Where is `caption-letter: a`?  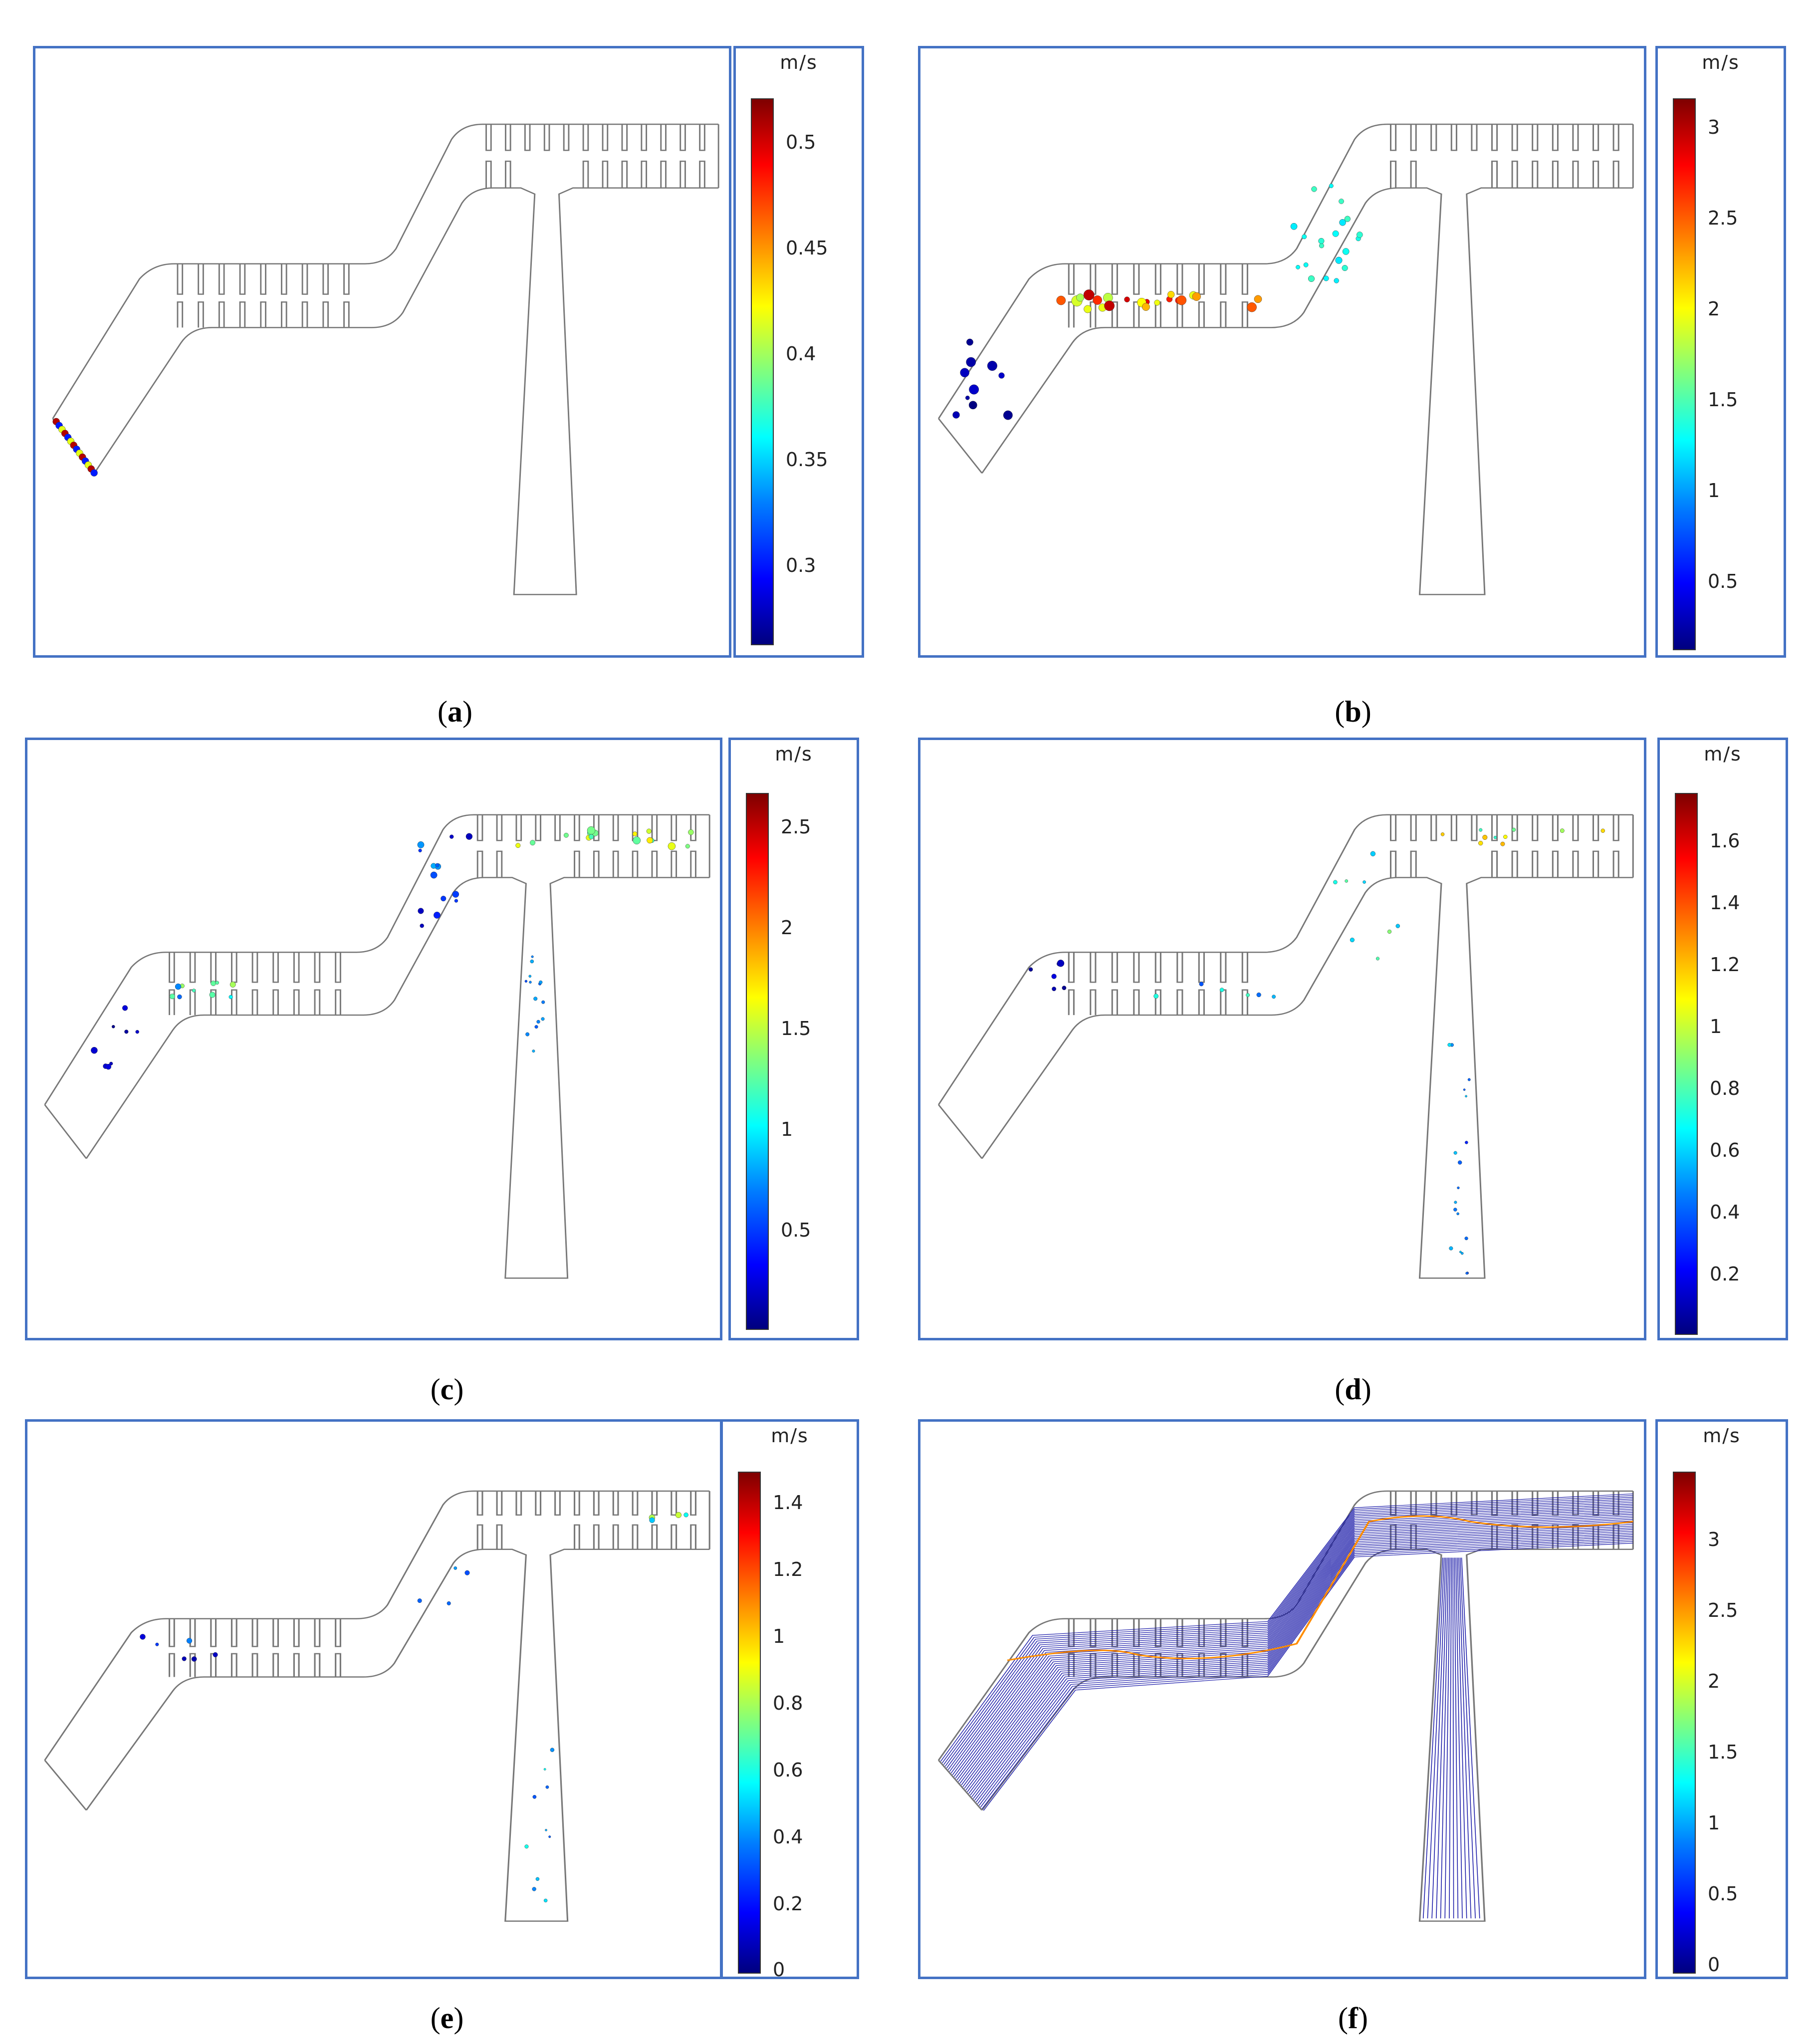
caption-letter: a is located at coordinates (455, 711).